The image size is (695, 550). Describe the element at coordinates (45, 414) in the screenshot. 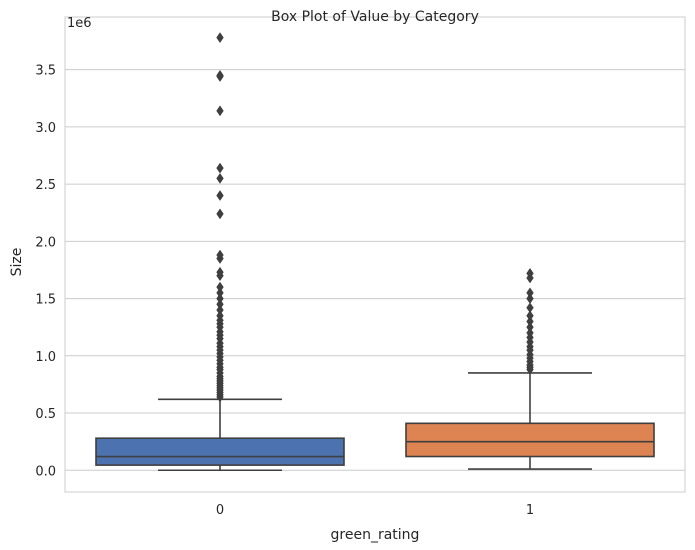

I see `y-tick-label: 0.5` at that location.